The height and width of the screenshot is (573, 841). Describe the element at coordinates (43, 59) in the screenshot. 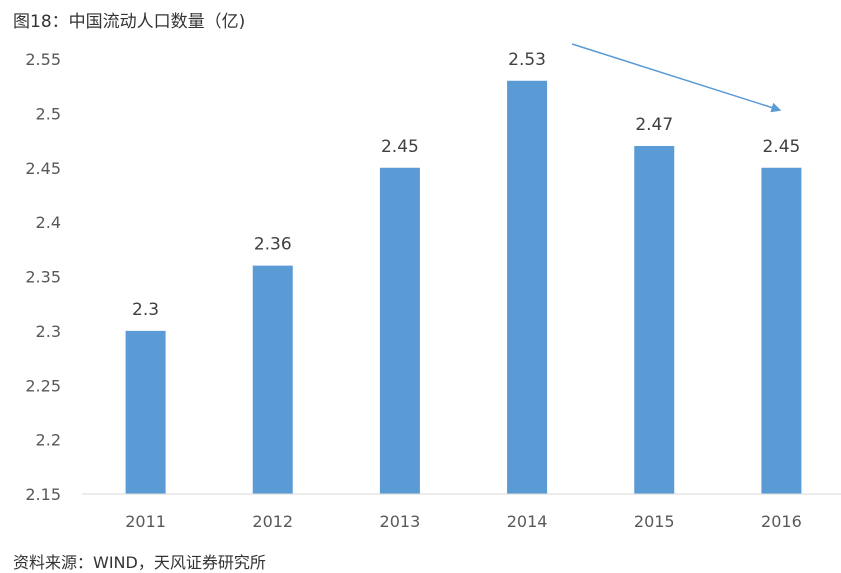

I see `y-tick-label: 2.55` at that location.